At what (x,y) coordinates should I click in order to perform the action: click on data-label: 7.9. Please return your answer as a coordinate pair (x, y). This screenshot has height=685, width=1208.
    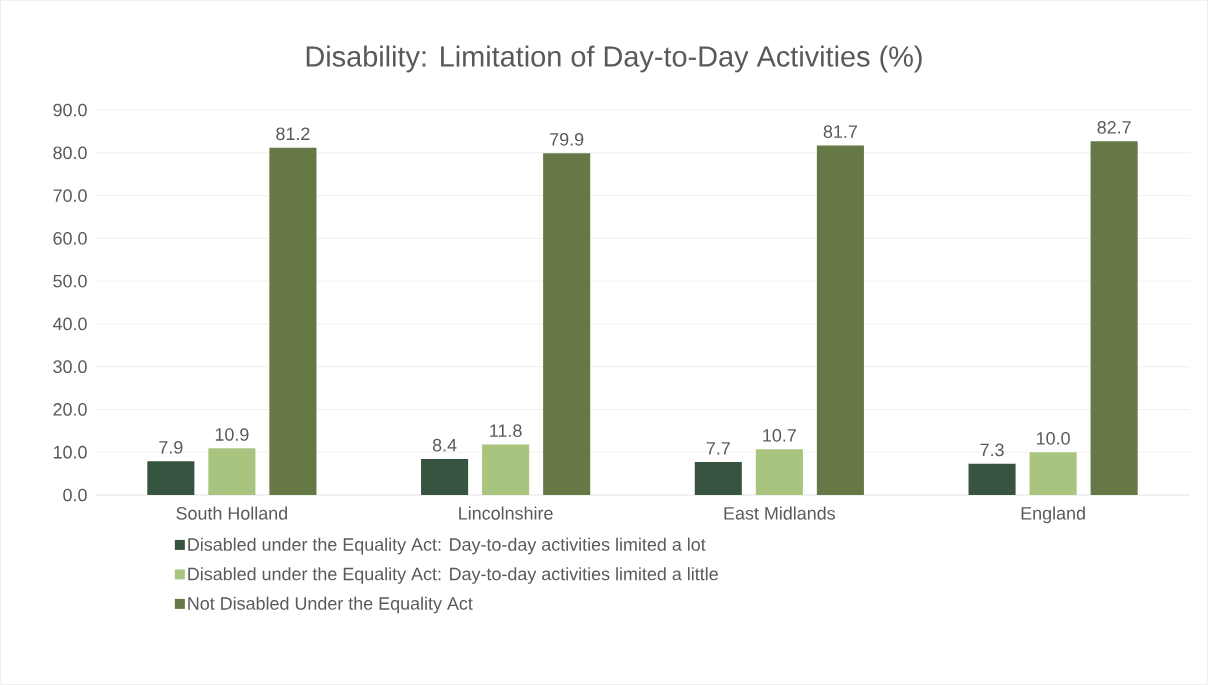
    Looking at the image, I should click on (171, 447).